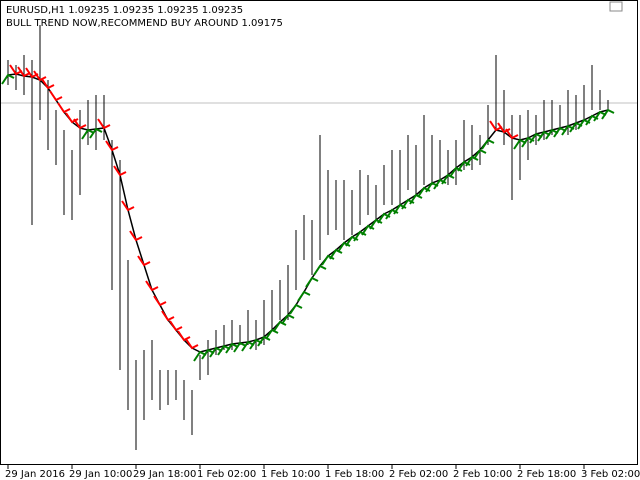 Image resolution: width=640 pixels, height=480 pixels. Describe the element at coordinates (100, 474) in the screenshot. I see `x-tick-label: 29 Jan 10:00` at that location.